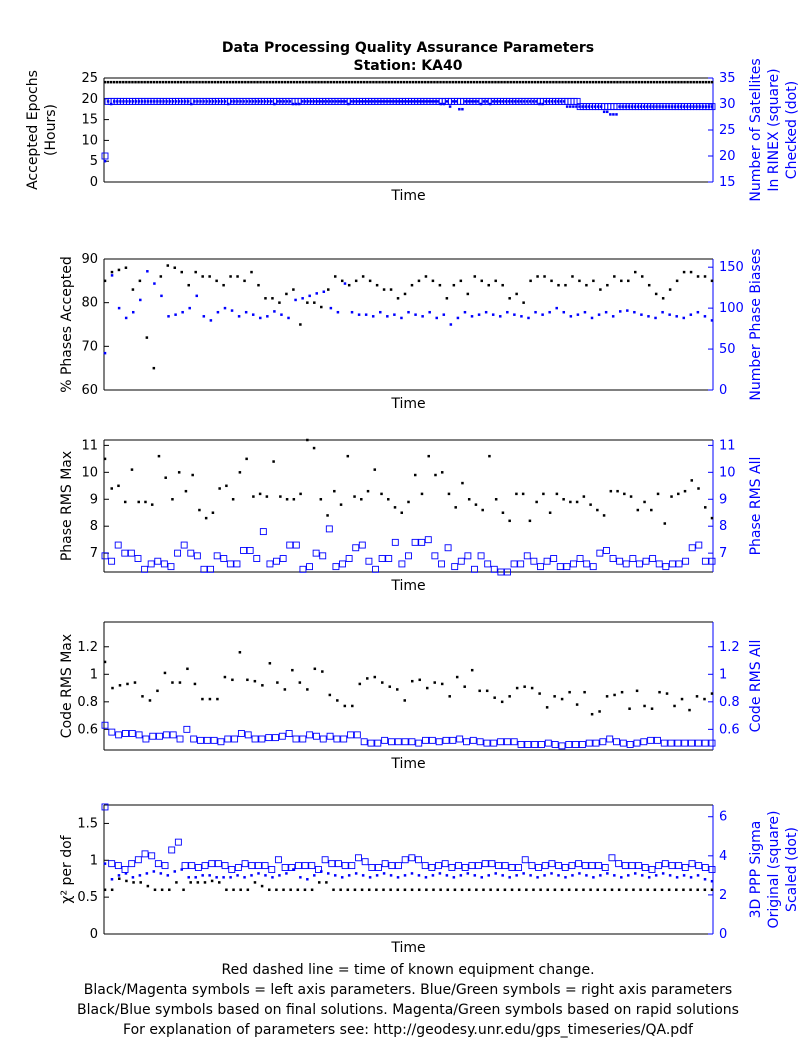 Image resolution: width=800 pixels, height=1050 pixels. I want to click on tick-label-left: 0, so click(94, 182).